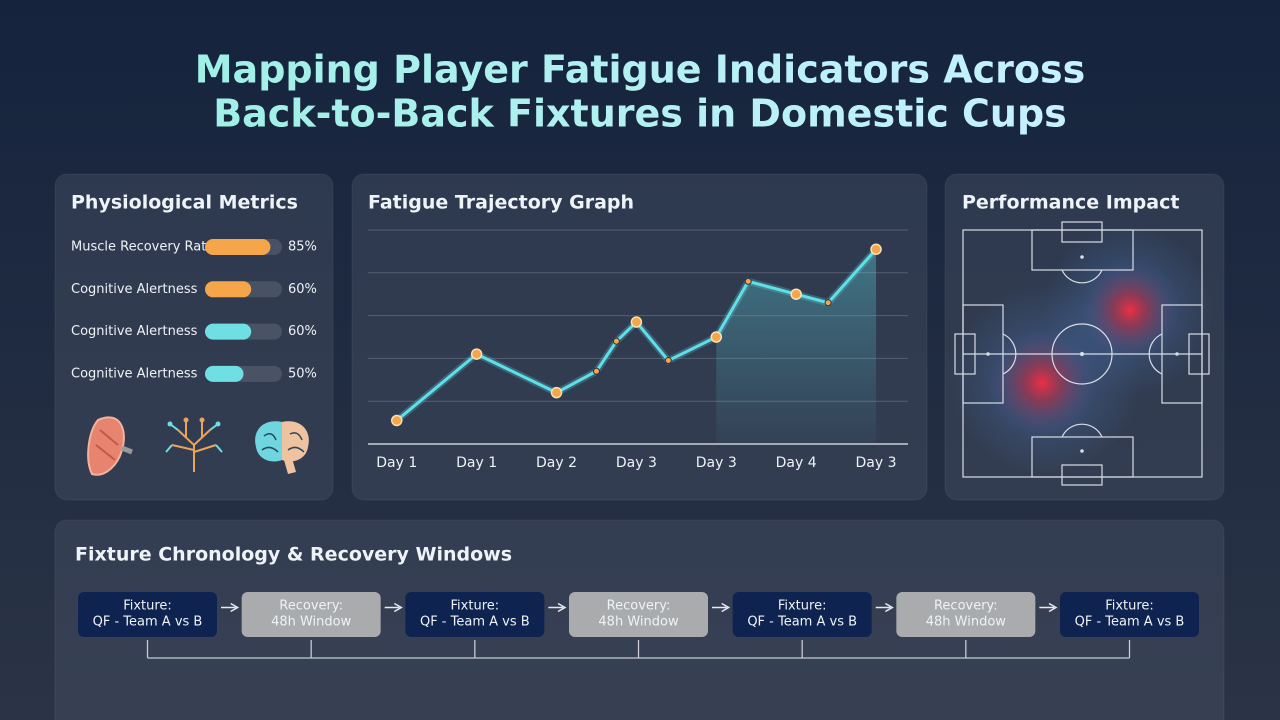  What do you see at coordinates (796, 463) in the screenshot?
I see `x-tick-label: Day 4` at bounding box center [796, 463].